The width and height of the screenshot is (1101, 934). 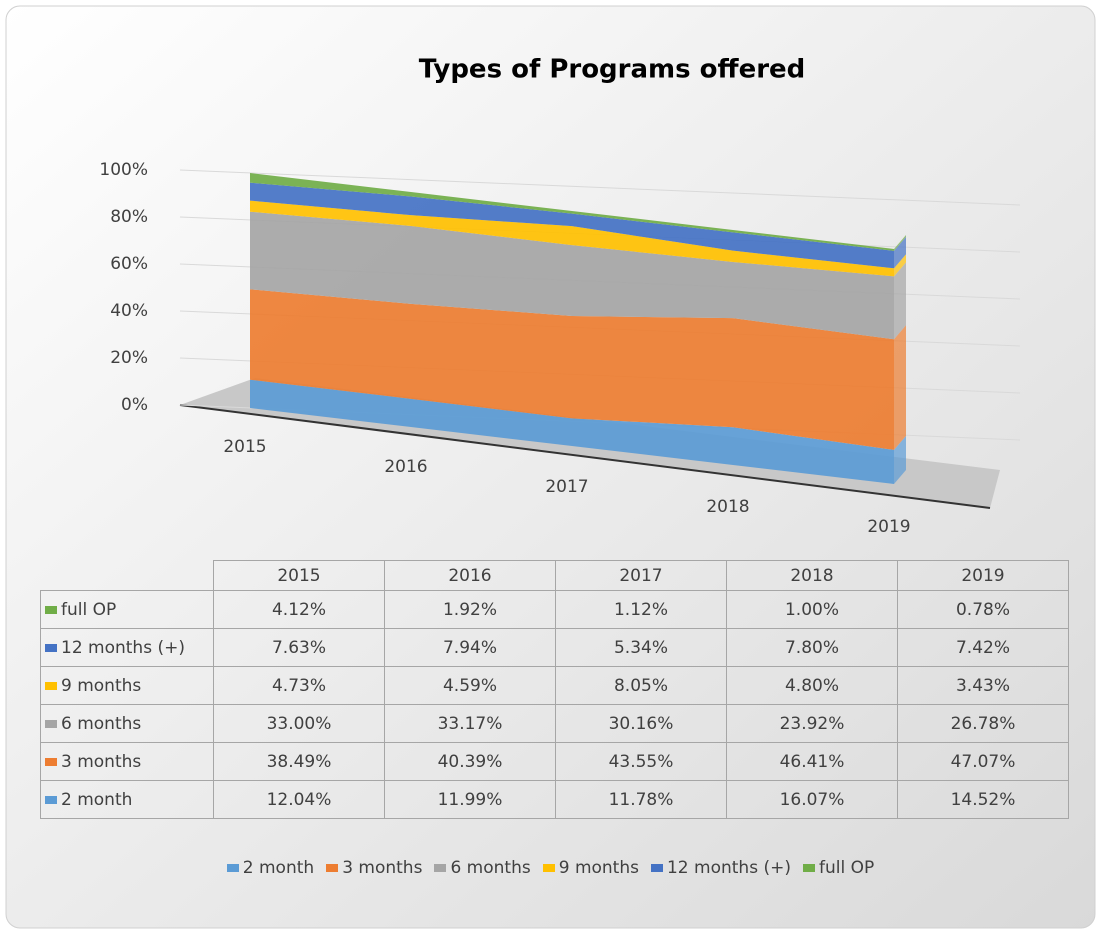 What do you see at coordinates (89, 609) in the screenshot?
I see `row-name: full OP` at bounding box center [89, 609].